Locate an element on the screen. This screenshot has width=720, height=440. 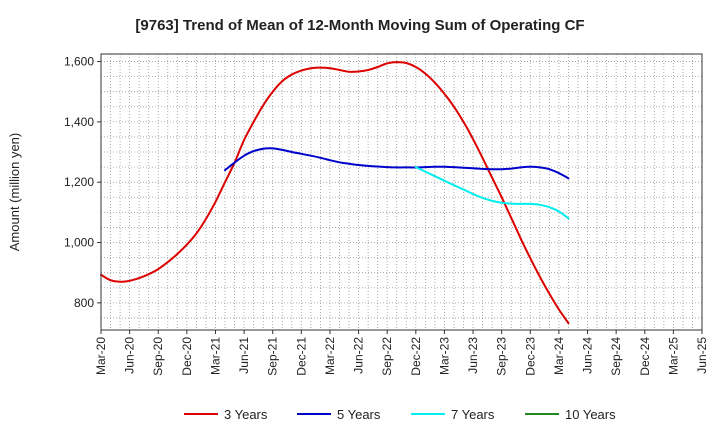
y-axis-label: Amount (million yen) is located at coordinates (14, 192).